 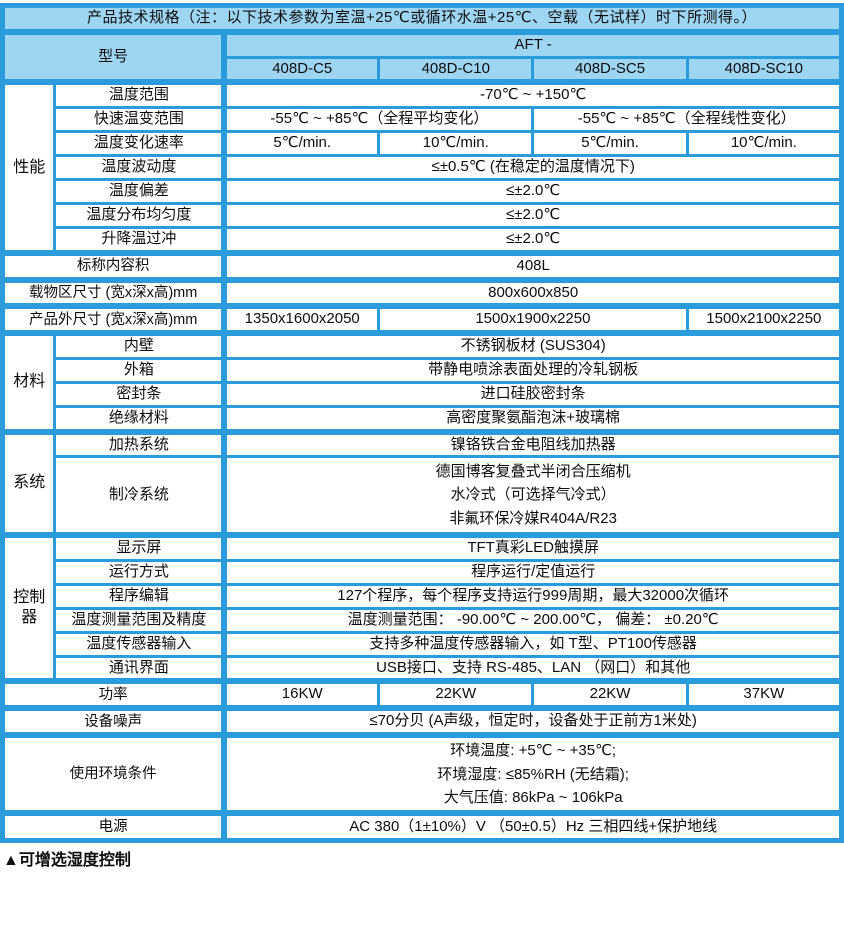 I want to click on model-names-row: 408D-C5 408D-C10 408D-SC5 408D-SC10, so click(x=423, y=69).